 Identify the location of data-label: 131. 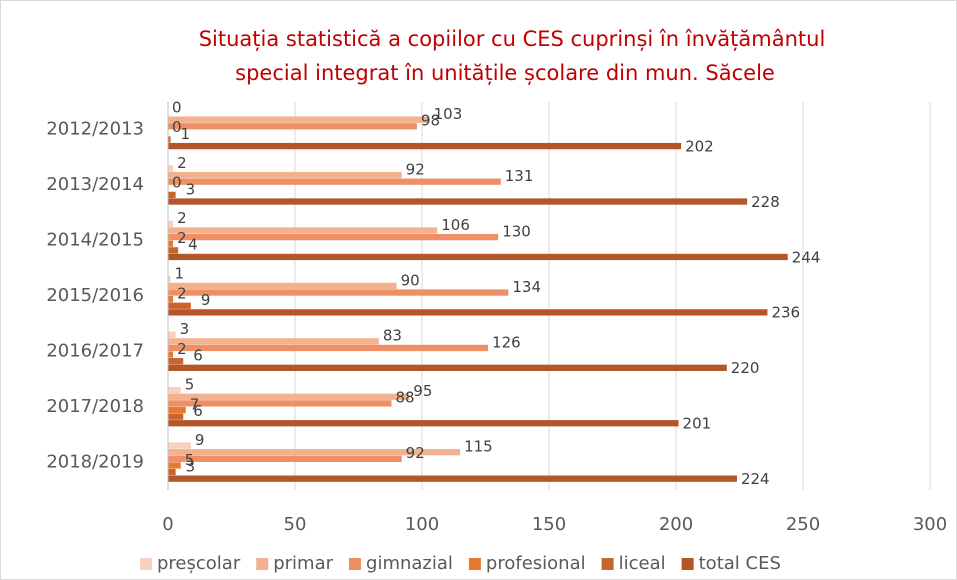
(519, 176).